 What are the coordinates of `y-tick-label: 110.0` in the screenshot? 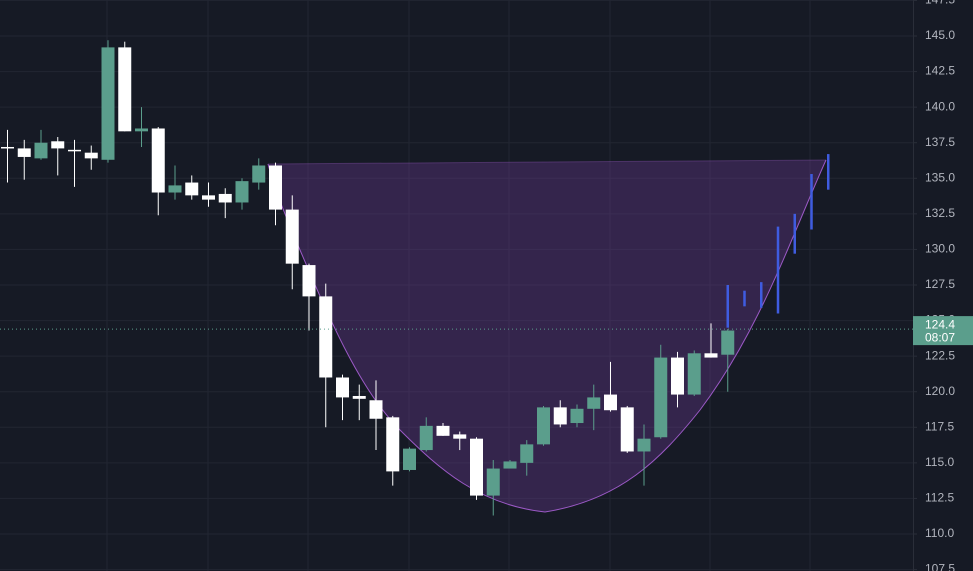 It's located at (939, 533).